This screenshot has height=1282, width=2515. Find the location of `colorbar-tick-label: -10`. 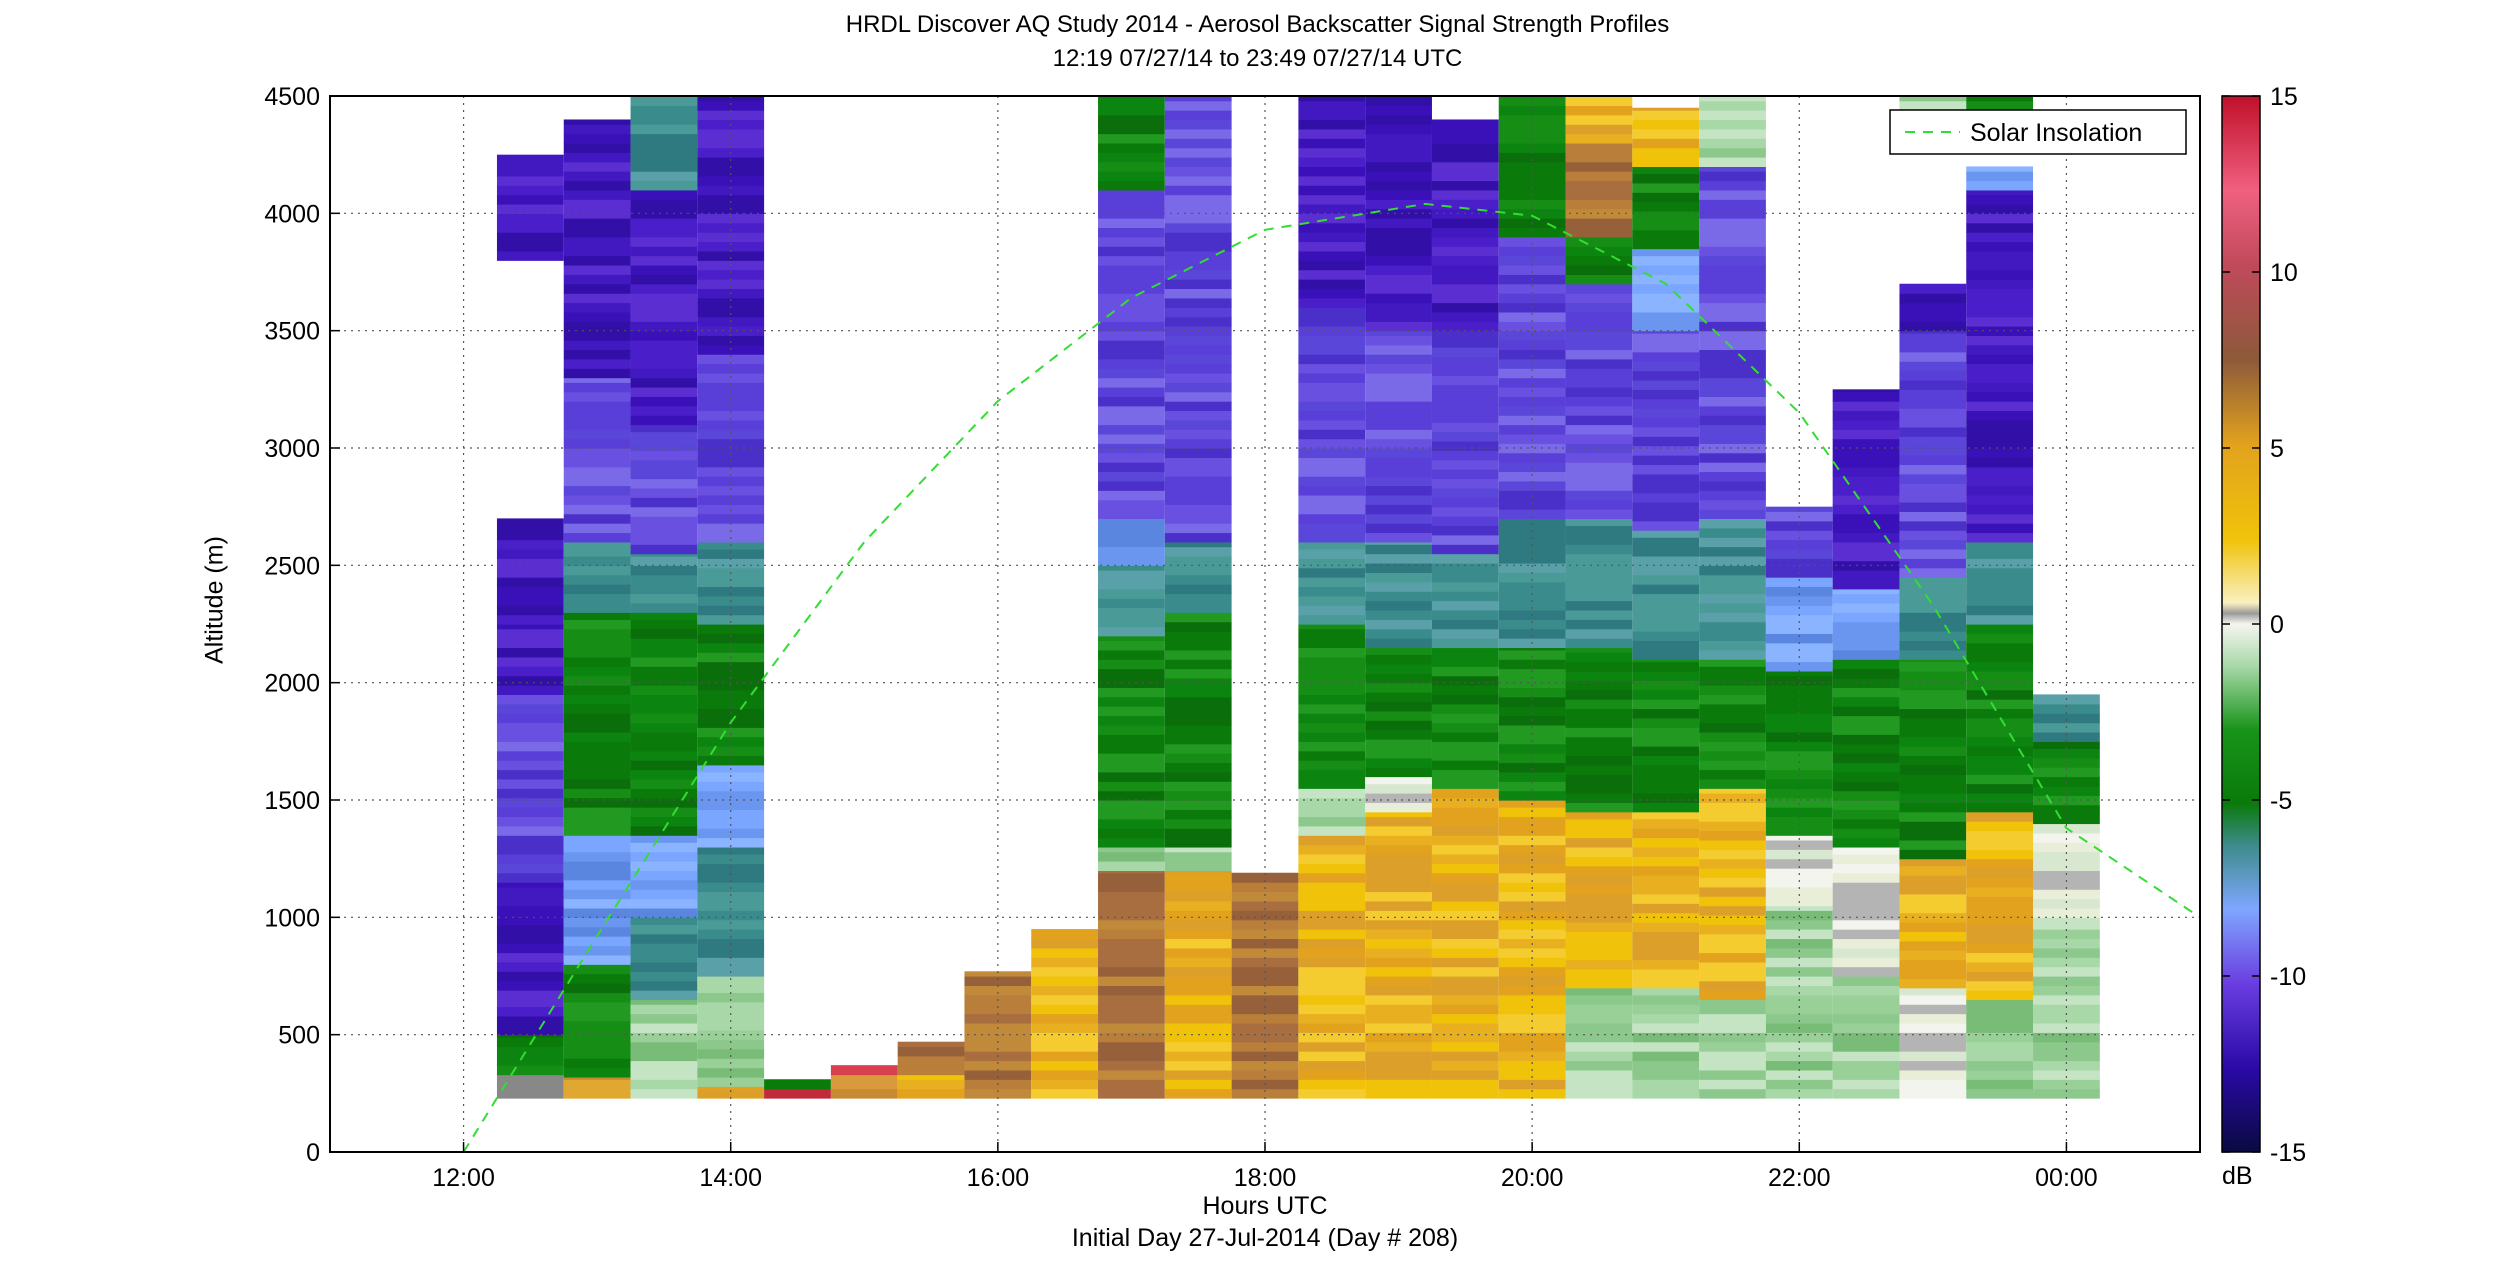

colorbar-tick-label: -10 is located at coordinates (2288, 977).